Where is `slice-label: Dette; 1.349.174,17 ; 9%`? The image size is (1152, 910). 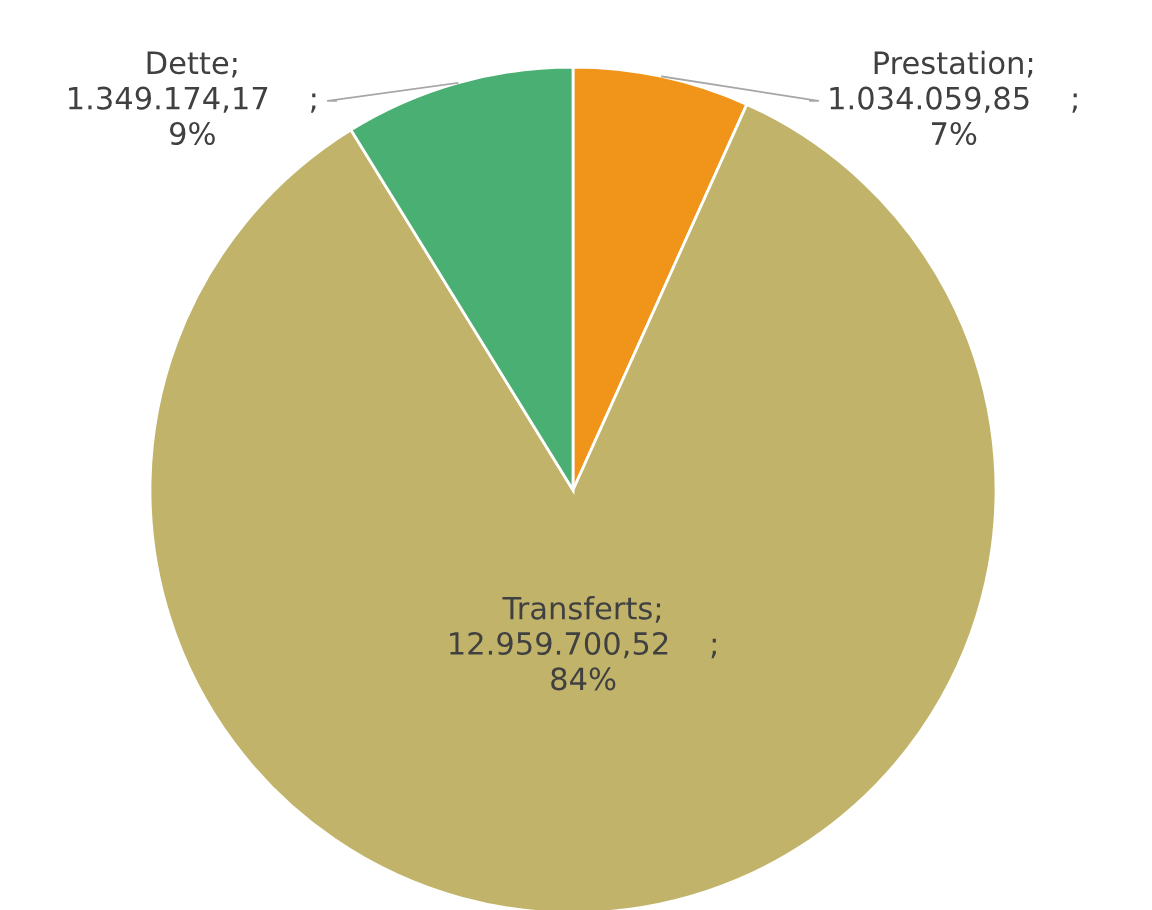 slice-label: Dette; 1.349.174,17 ; 9% is located at coordinates (192, 98).